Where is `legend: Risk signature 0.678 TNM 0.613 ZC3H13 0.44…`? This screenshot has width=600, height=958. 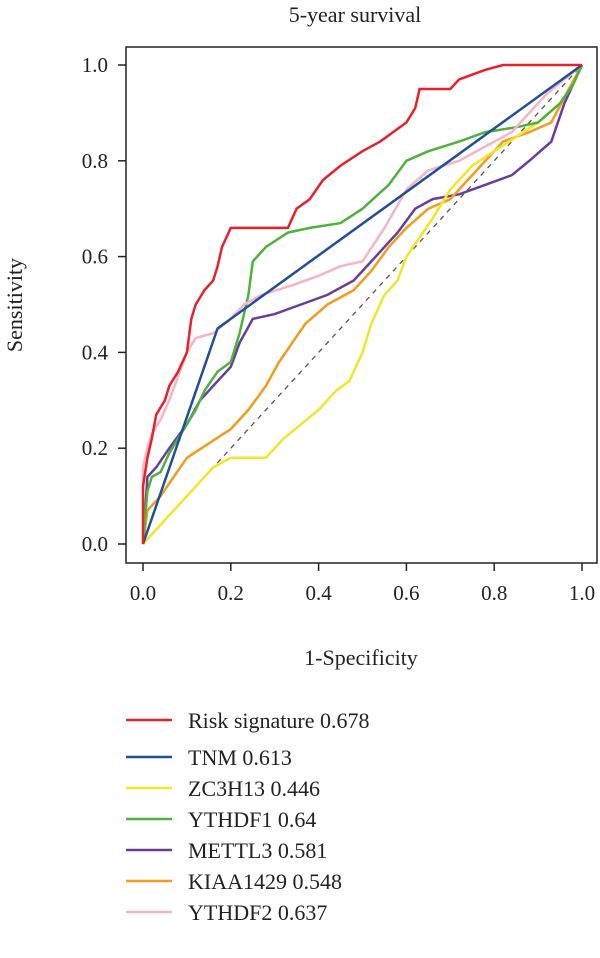 legend: Risk signature 0.678 TNM 0.613 ZC3H13 0.44… is located at coordinates (248, 816).